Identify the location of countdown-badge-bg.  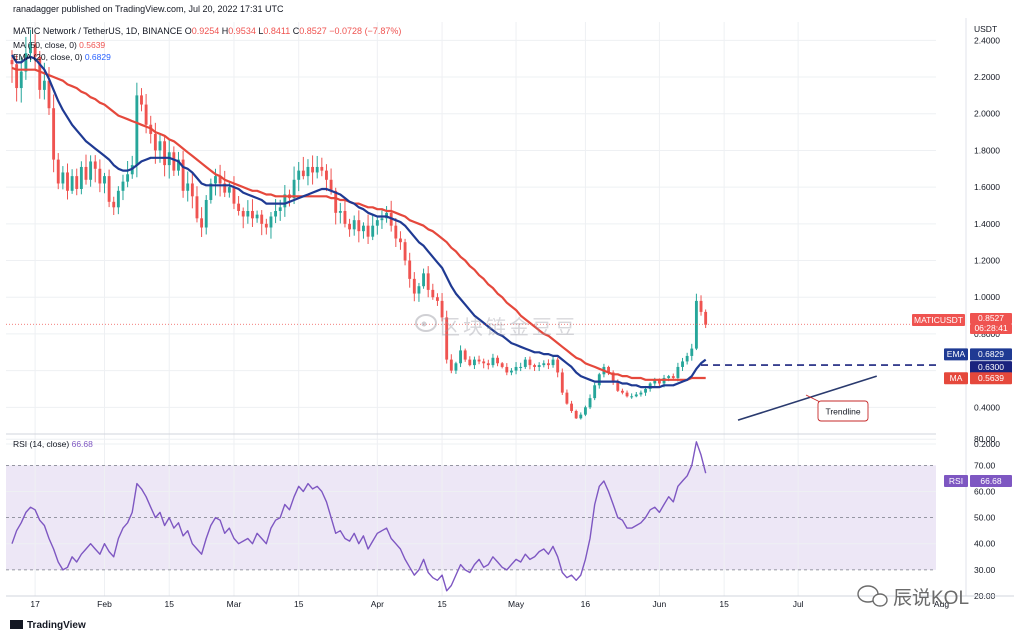
(991, 329).